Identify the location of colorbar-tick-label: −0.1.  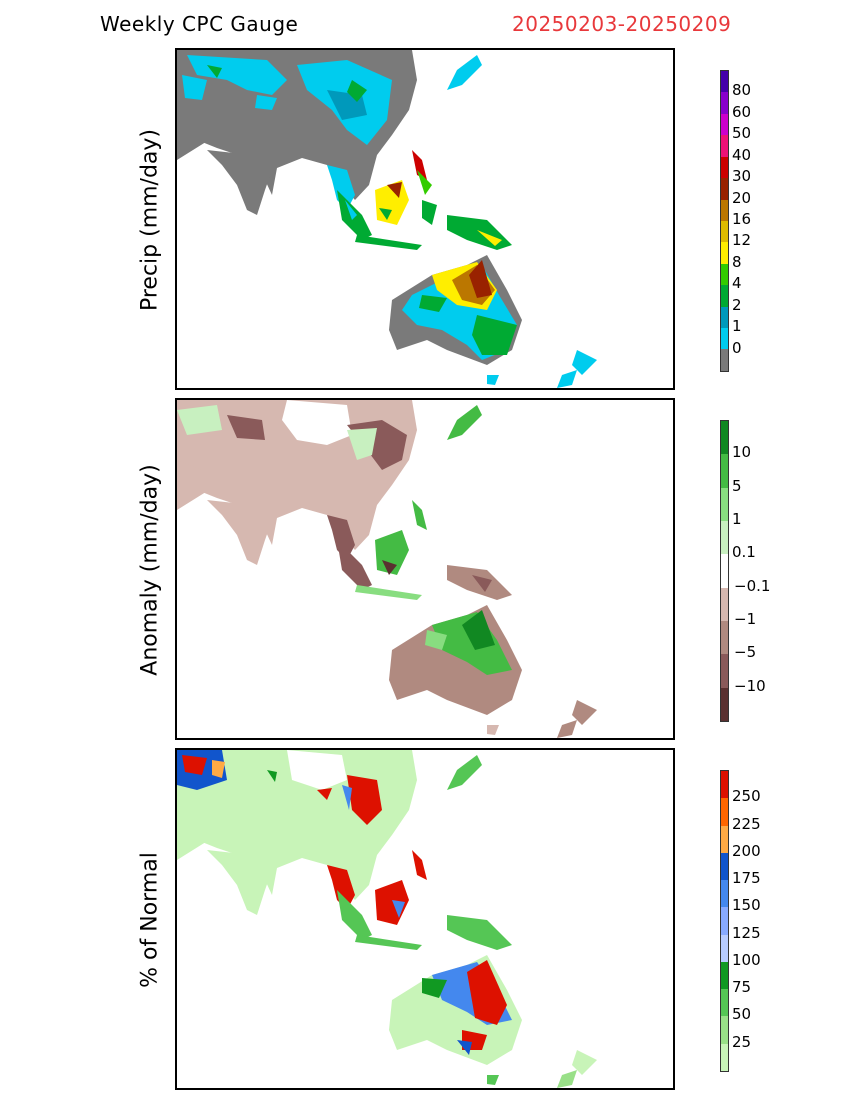
(752, 585).